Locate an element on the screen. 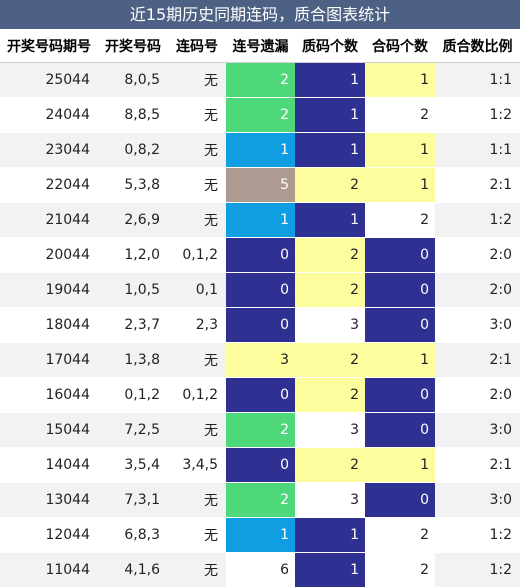 The width and height of the screenshot is (520, 588). numbers-cell: 1,2,0 is located at coordinates (133, 255).